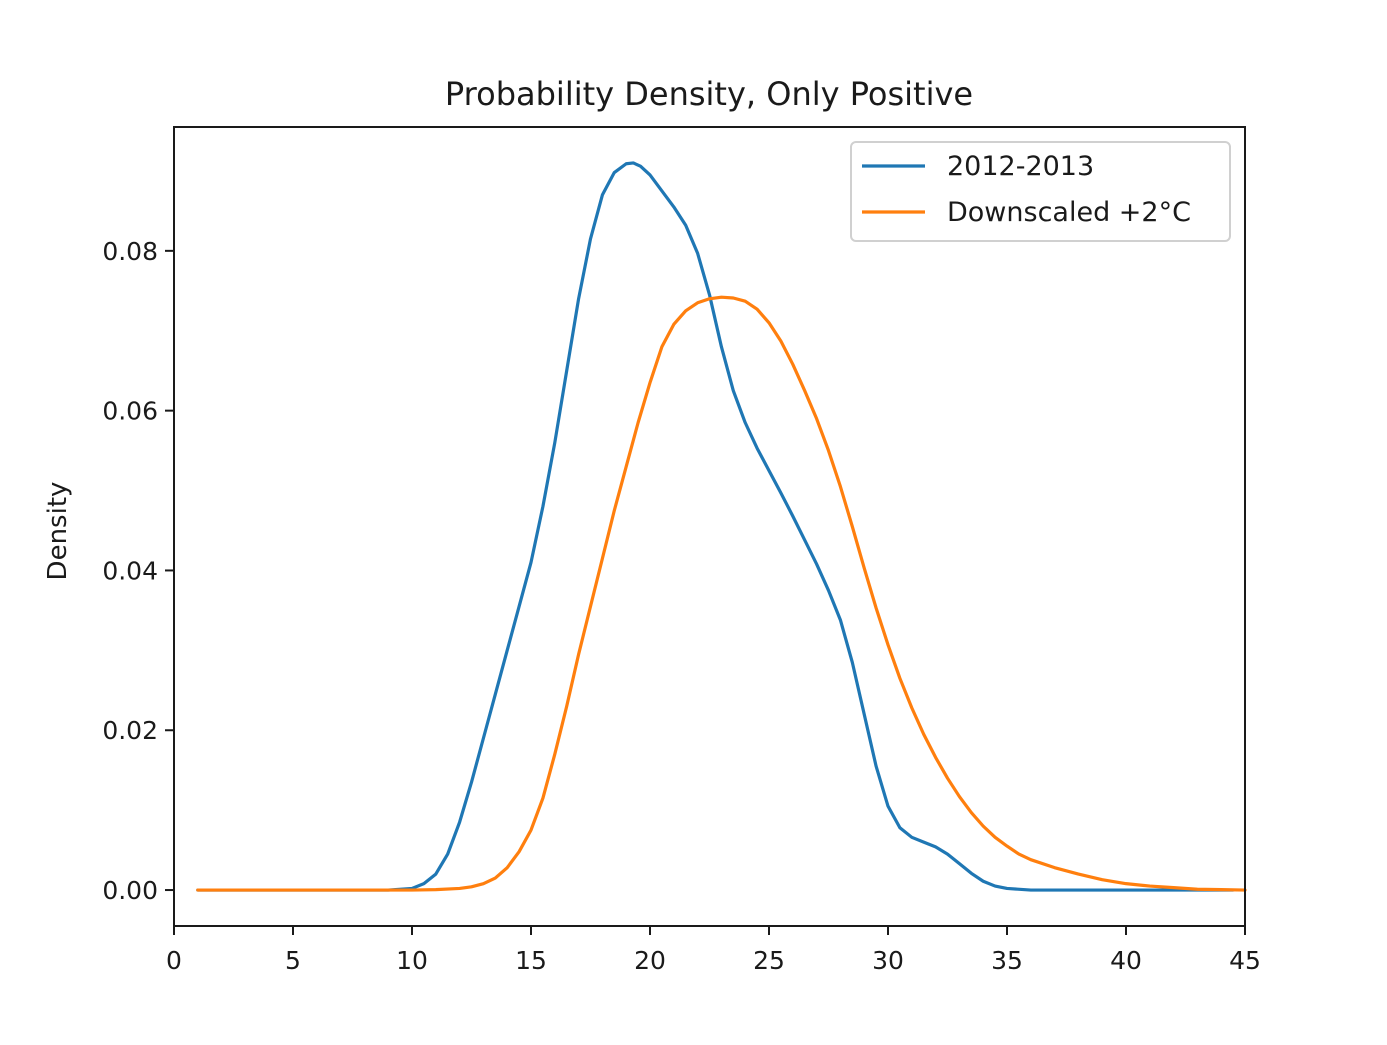 The height and width of the screenshot is (1045, 1387). I want to click on x-tick-label: 20, so click(650, 960).